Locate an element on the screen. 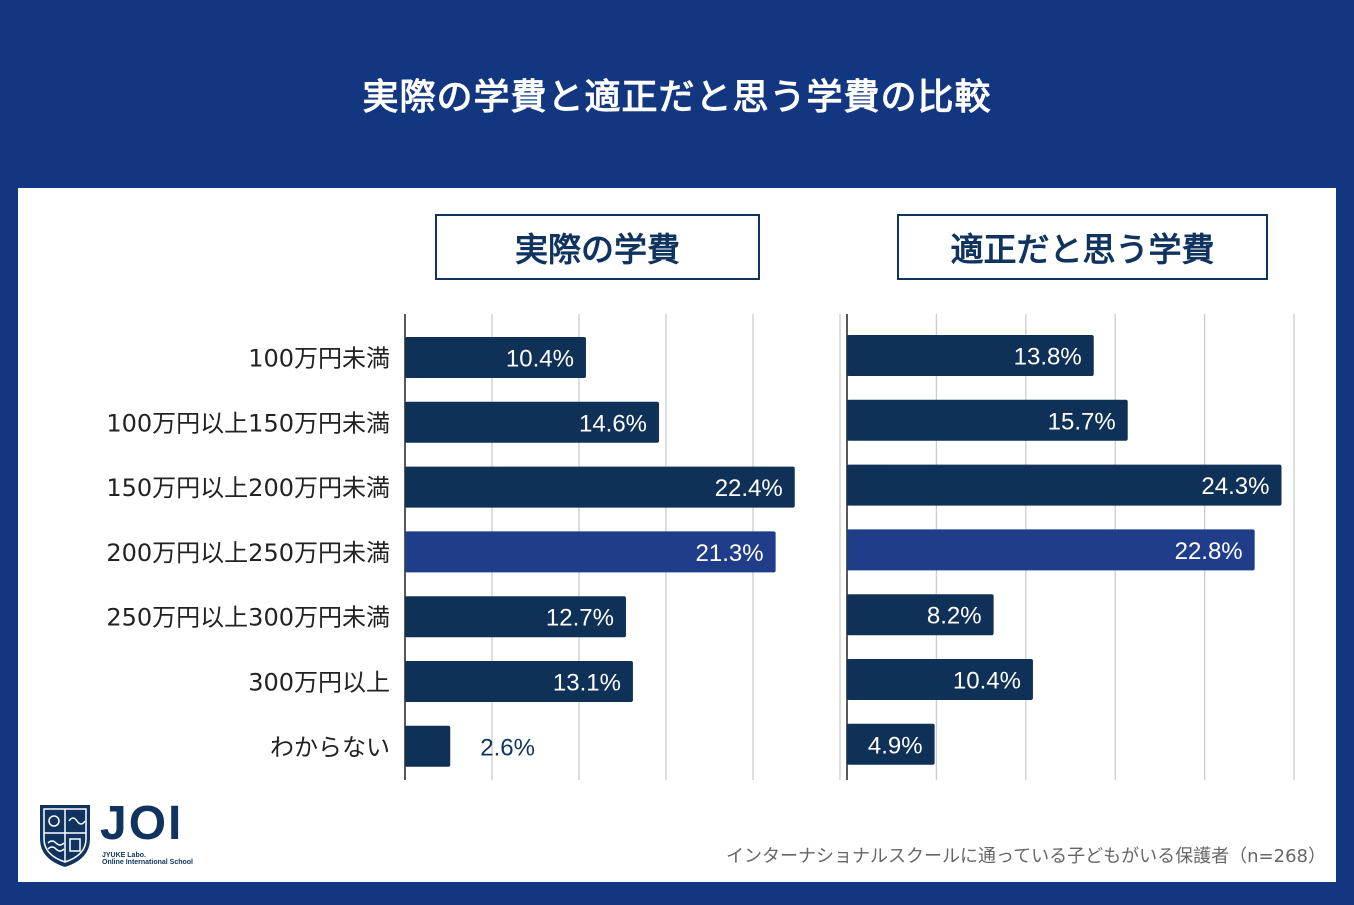 The image size is (1354, 905). right-value-label: 4.9% is located at coordinates (895, 745).